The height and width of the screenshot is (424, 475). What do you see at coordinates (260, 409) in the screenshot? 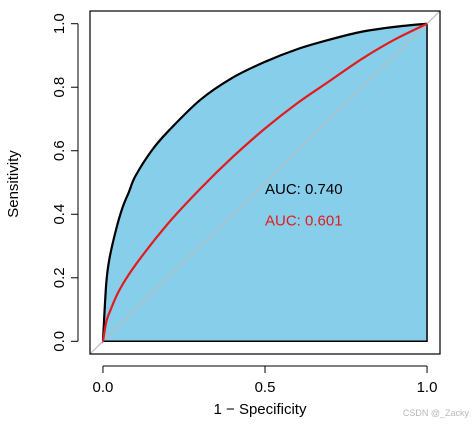
I see `x-axis-title: 1 − Specificity` at bounding box center [260, 409].